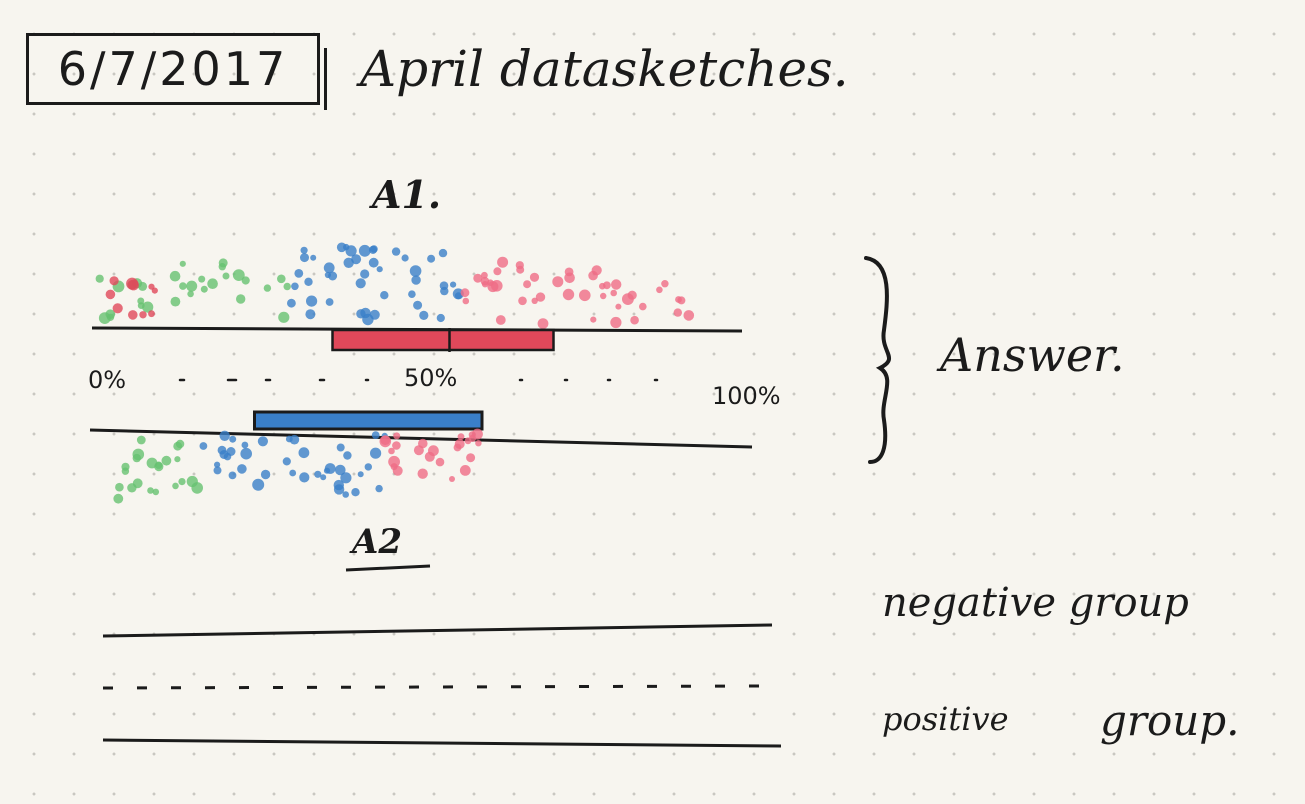 The height and width of the screenshot is (804, 1305). What do you see at coordinates (377, 542) in the screenshot?
I see `section-label-a2: A2` at bounding box center [377, 542].